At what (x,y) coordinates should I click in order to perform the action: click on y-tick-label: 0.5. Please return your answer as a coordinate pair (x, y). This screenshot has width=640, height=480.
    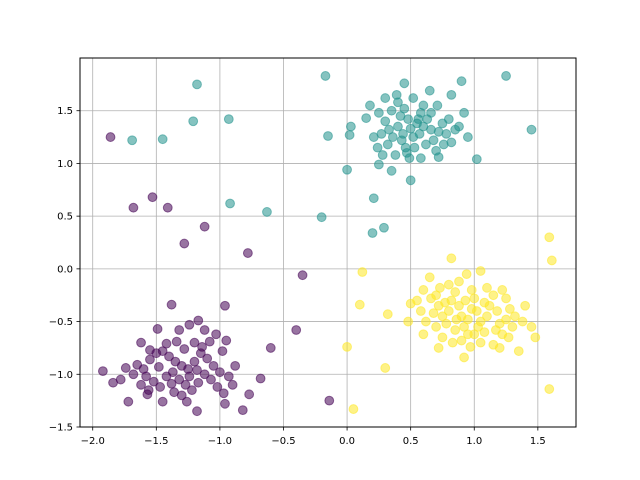
    Looking at the image, I should click on (65, 217).